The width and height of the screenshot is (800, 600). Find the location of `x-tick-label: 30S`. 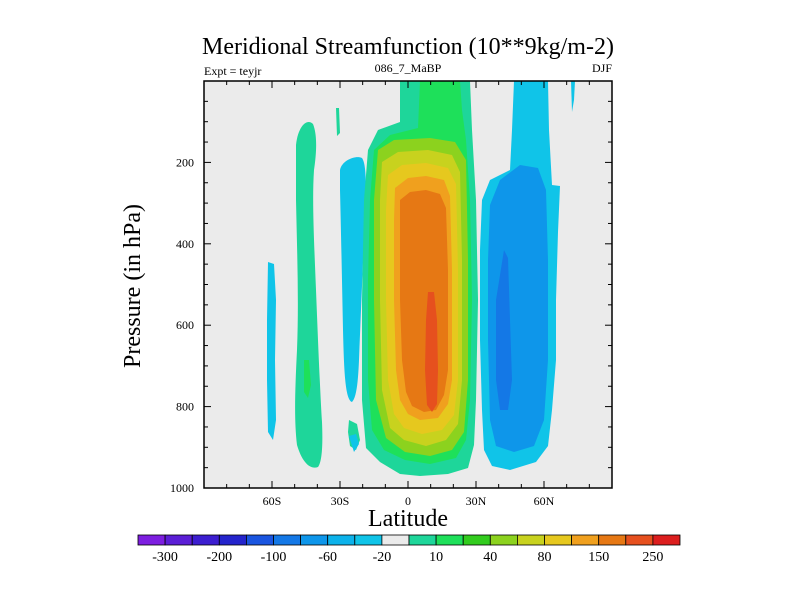

x-tick-label: 30S is located at coordinates (340, 501).